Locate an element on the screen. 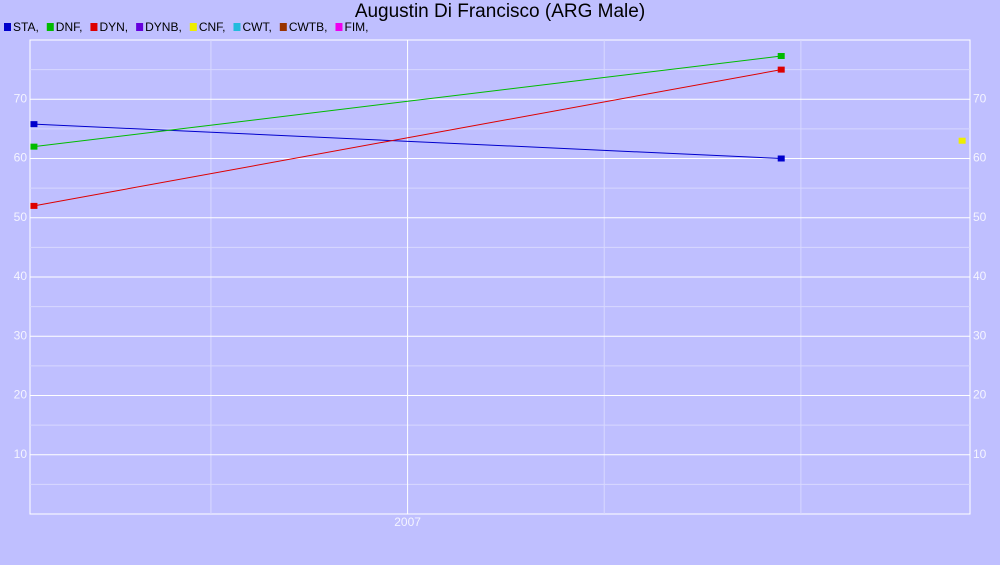 This screenshot has width=1000, height=565. legend-label: CWT, is located at coordinates (256, 27).